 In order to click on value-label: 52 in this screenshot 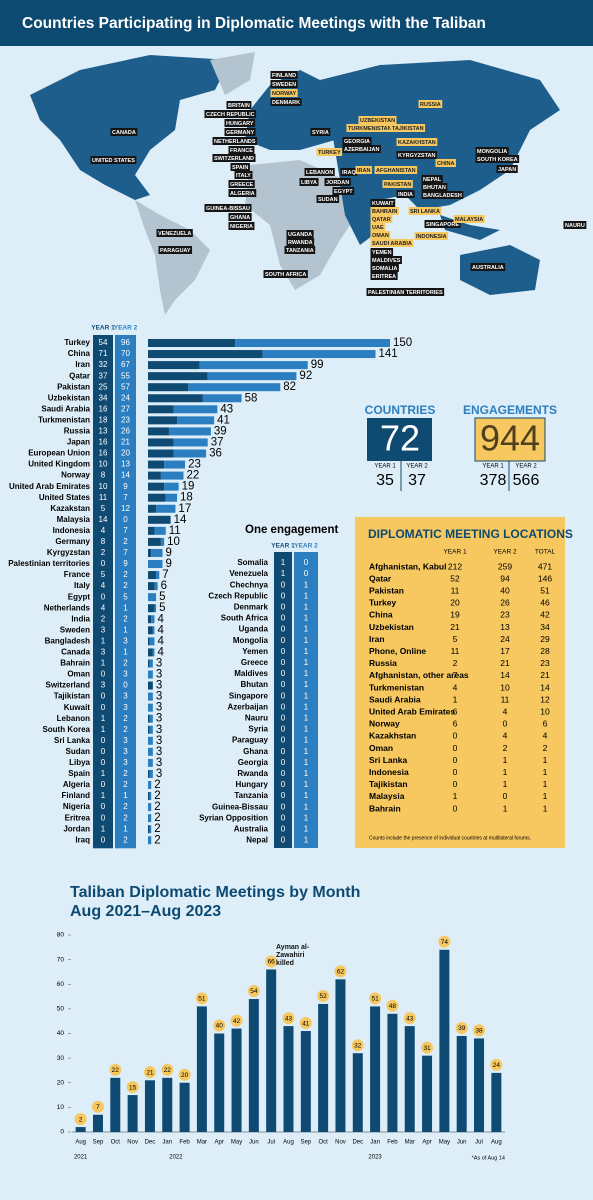, I will do `click(324, 996)`.